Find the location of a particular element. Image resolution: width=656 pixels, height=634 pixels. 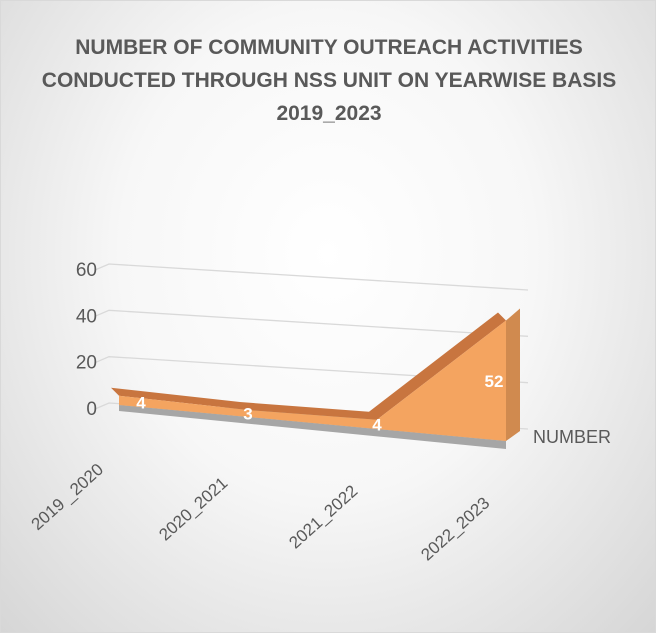

y-tick-label: 60 is located at coordinates (86, 270).